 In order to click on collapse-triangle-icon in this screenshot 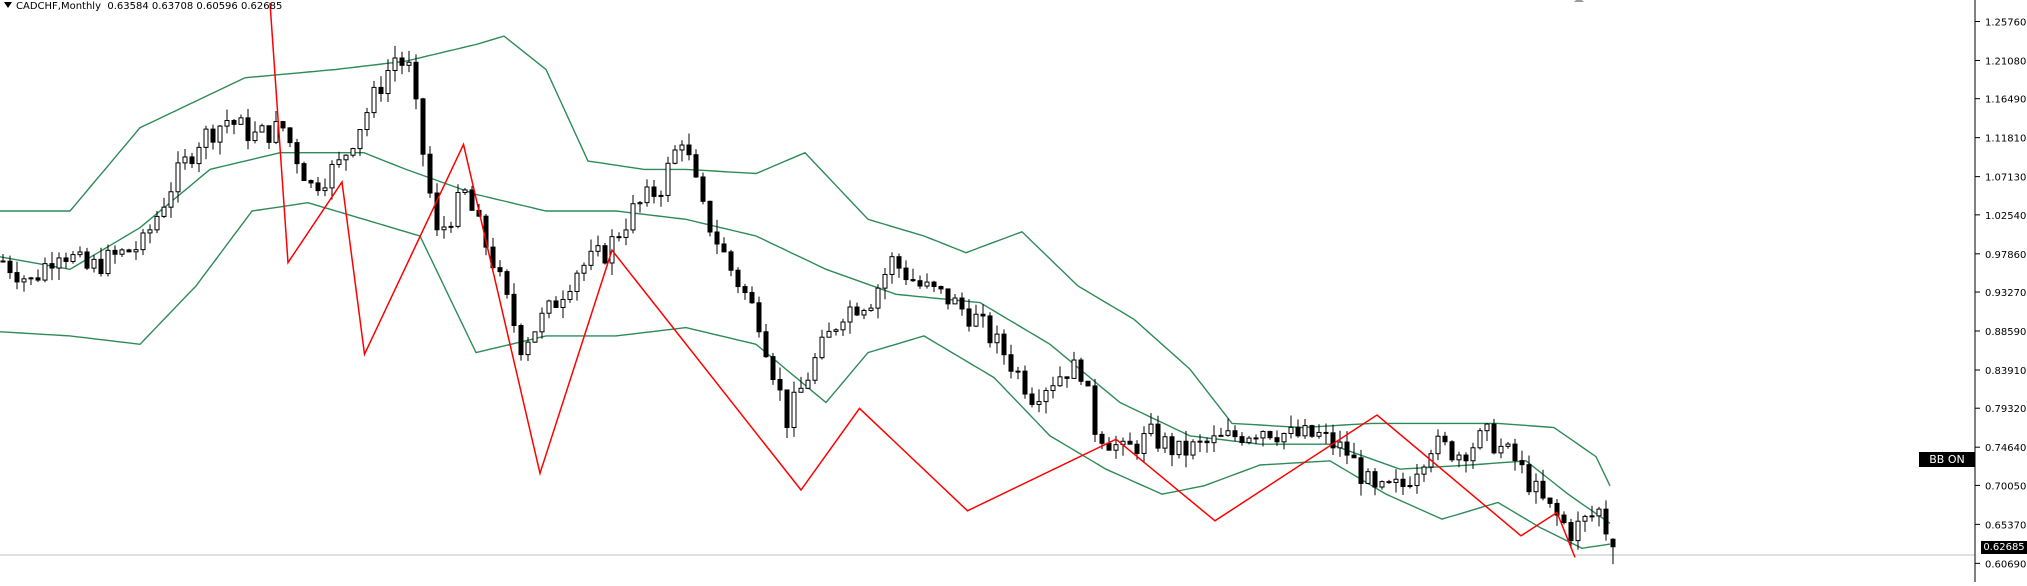, I will do `click(8, 5)`.